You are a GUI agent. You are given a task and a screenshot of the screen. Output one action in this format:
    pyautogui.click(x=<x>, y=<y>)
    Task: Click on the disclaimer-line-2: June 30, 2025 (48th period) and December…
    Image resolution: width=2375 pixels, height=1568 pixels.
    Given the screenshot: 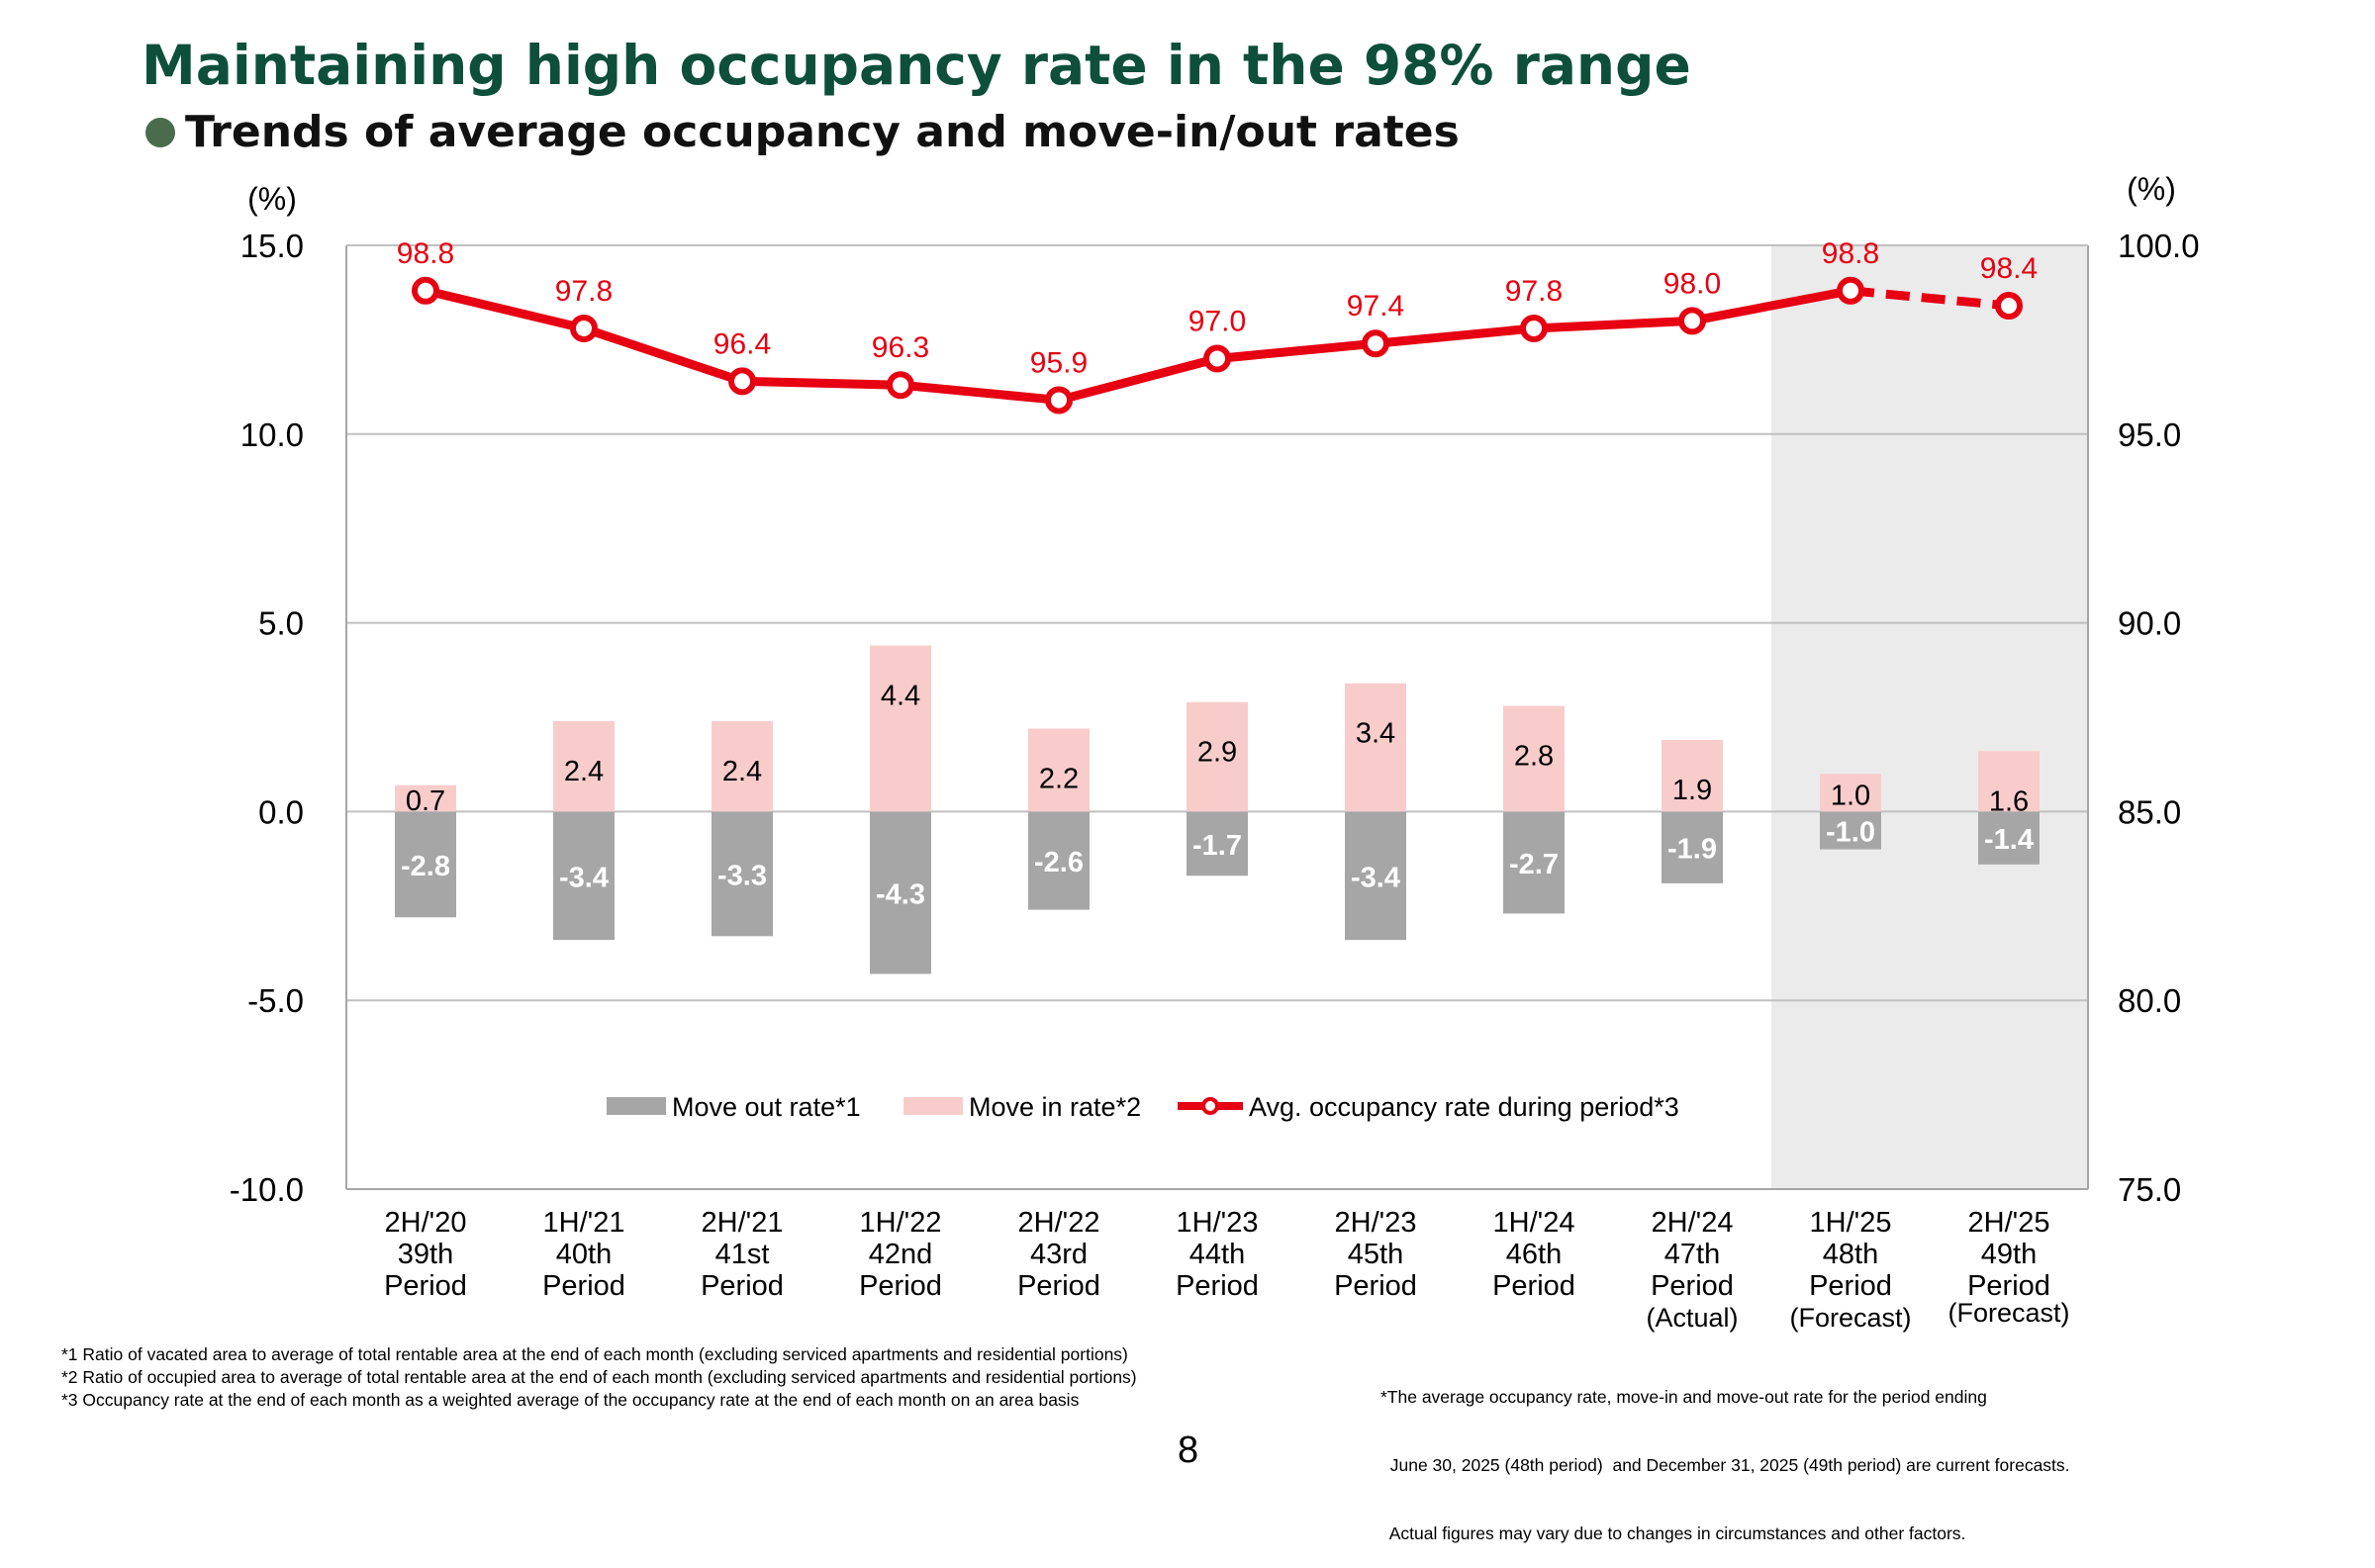 What is the action you would take?
    pyautogui.click(x=1725, y=1465)
    